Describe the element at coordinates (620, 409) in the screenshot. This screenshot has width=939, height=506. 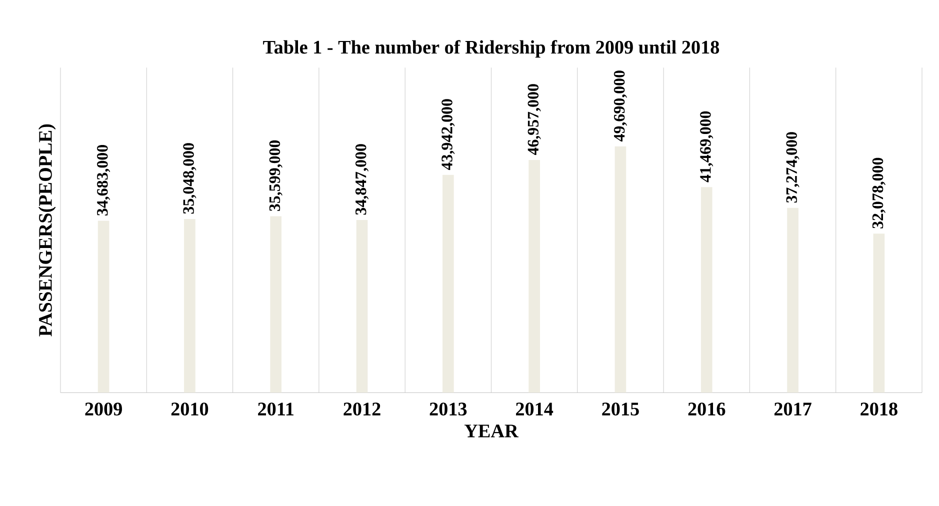
I see `x-tick-label: 2015` at that location.